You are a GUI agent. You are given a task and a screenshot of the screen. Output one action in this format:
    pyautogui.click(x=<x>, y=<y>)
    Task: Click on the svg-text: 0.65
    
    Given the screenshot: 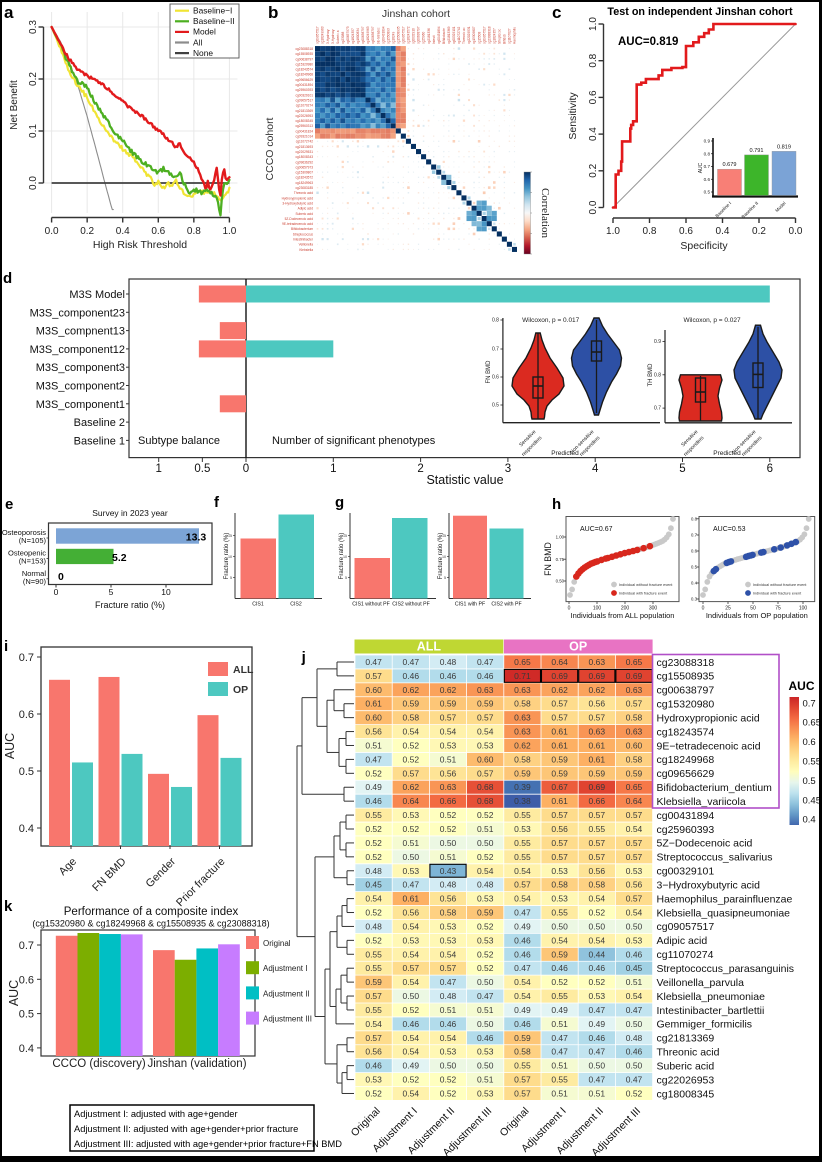 What is the action you would take?
    pyautogui.click(x=634, y=787)
    